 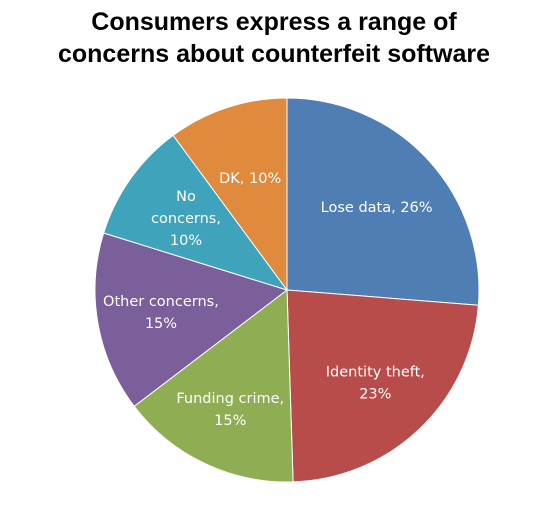 What do you see at coordinates (250, 179) in the screenshot?
I see `pie-label-dk: DK, 10%` at bounding box center [250, 179].